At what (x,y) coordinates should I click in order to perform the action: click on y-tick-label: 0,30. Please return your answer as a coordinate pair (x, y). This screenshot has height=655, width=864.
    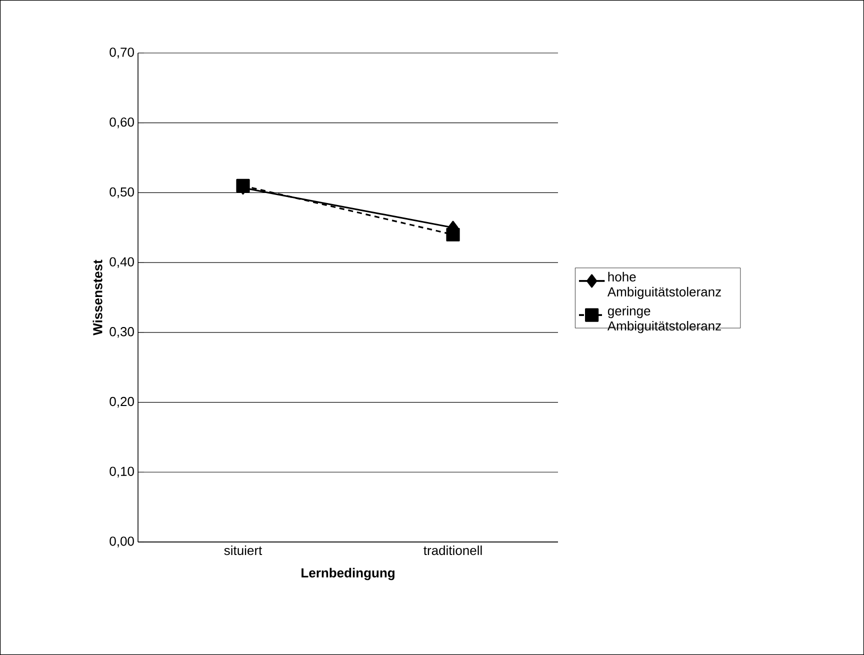
    Looking at the image, I should click on (122, 332).